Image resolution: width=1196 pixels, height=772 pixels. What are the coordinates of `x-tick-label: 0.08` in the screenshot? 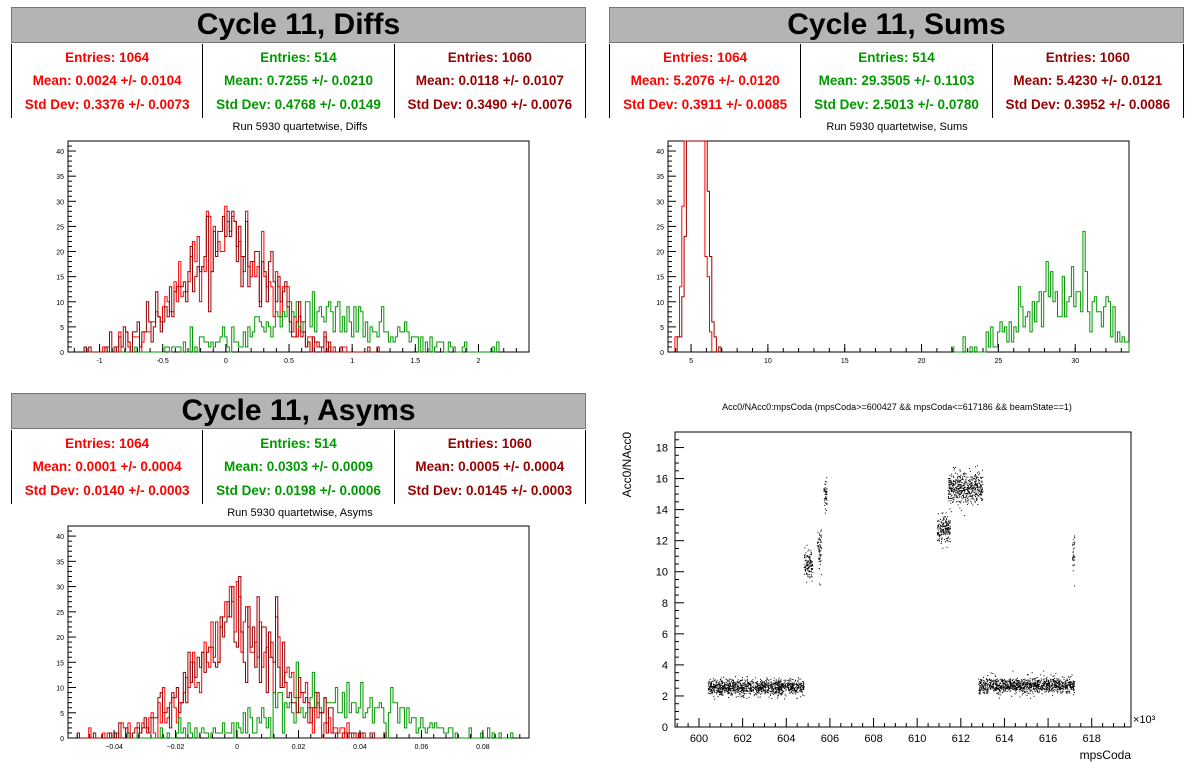 It's located at (483, 747).